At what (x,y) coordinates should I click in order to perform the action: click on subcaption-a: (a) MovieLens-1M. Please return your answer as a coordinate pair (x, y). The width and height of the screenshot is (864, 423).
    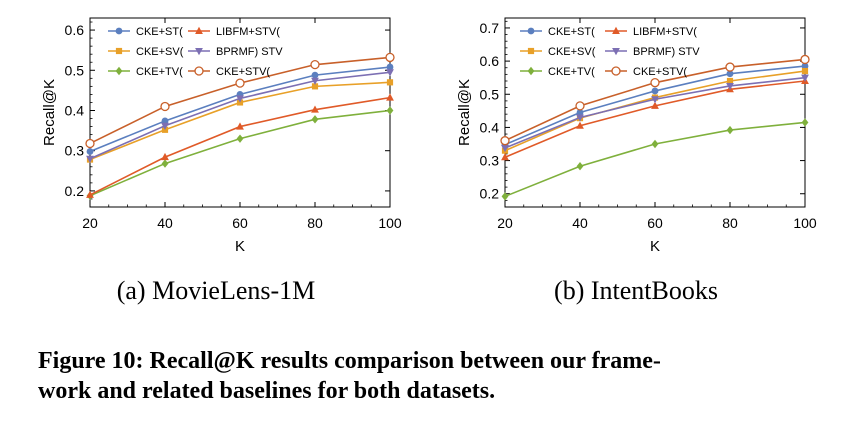
    Looking at the image, I should click on (216, 290).